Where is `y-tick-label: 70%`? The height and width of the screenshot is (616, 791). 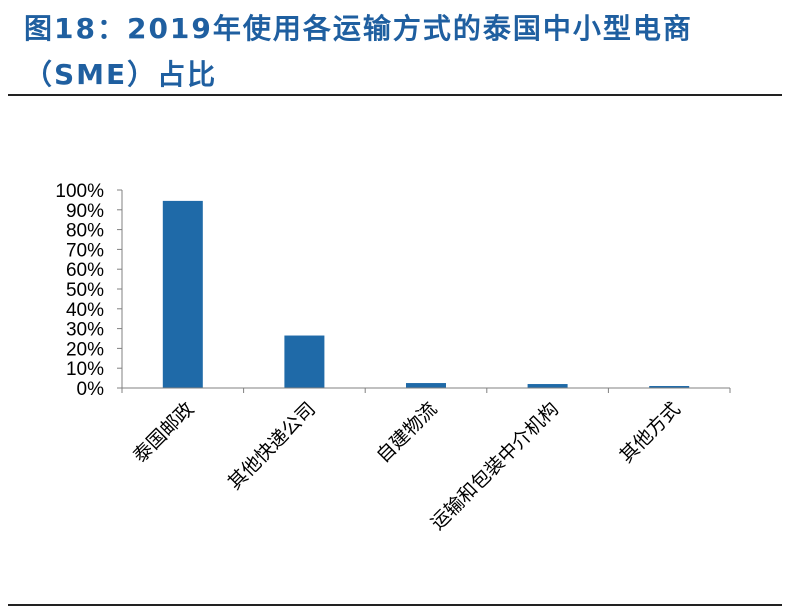 y-tick-label: 70% is located at coordinates (85, 250).